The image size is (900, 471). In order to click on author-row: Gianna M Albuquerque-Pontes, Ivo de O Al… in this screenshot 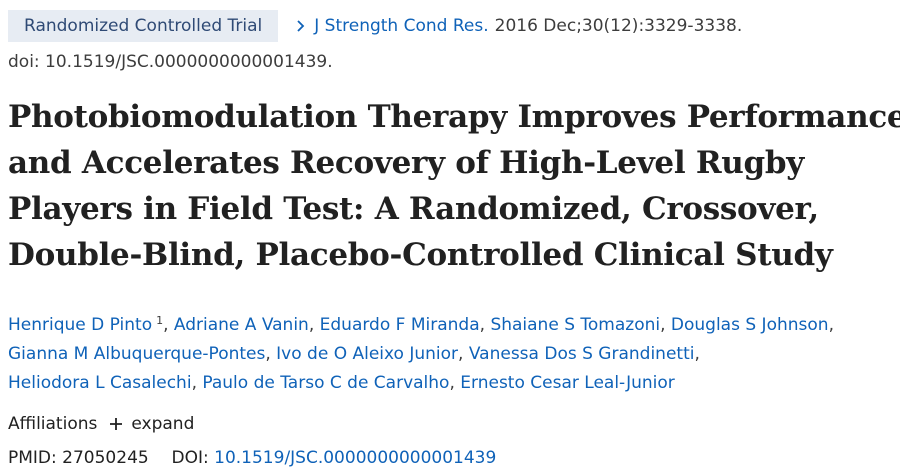, I will do `click(354, 354)`.